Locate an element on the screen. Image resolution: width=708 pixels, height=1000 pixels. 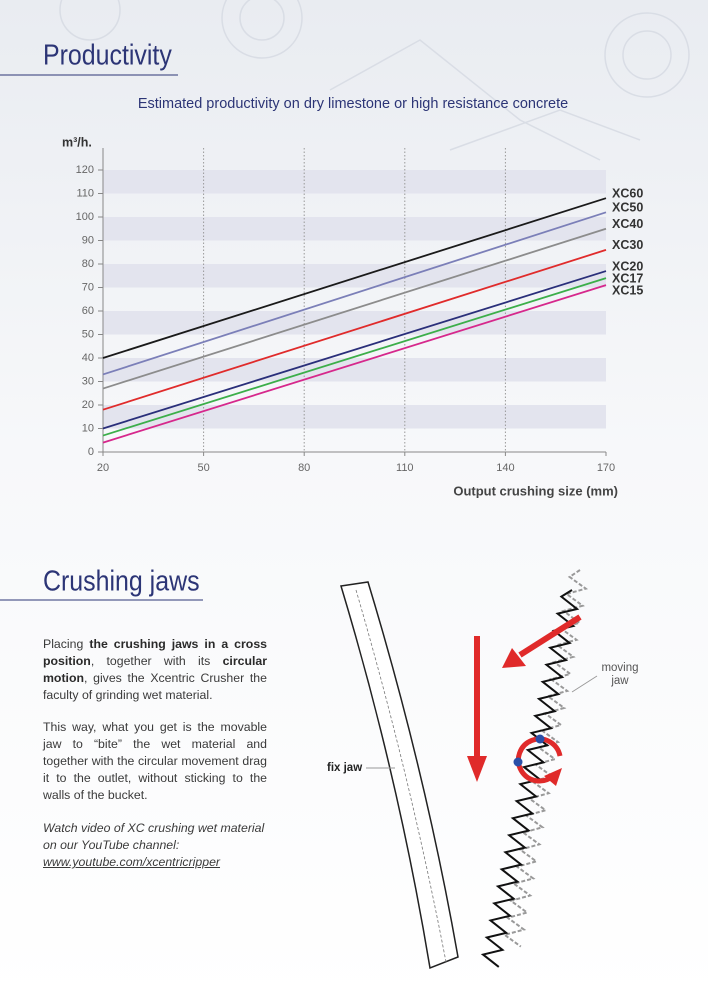
section-title: Productivity is located at coordinates (107, 55).